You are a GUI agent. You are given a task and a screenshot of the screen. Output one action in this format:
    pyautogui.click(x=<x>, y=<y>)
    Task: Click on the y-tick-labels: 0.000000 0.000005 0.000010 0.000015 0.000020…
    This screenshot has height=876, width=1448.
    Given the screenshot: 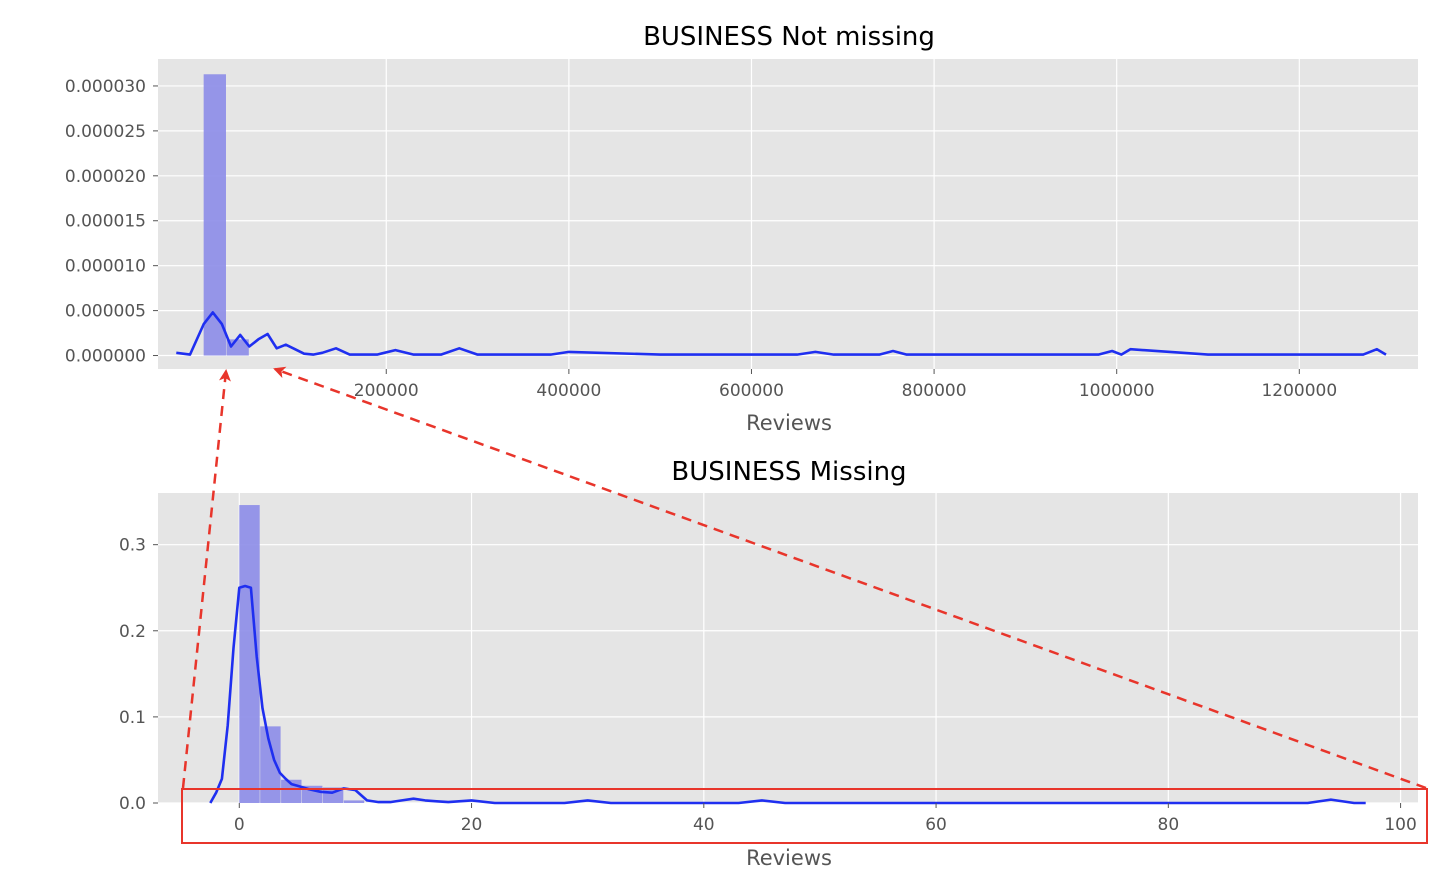 What is the action you would take?
    pyautogui.click(x=111, y=222)
    